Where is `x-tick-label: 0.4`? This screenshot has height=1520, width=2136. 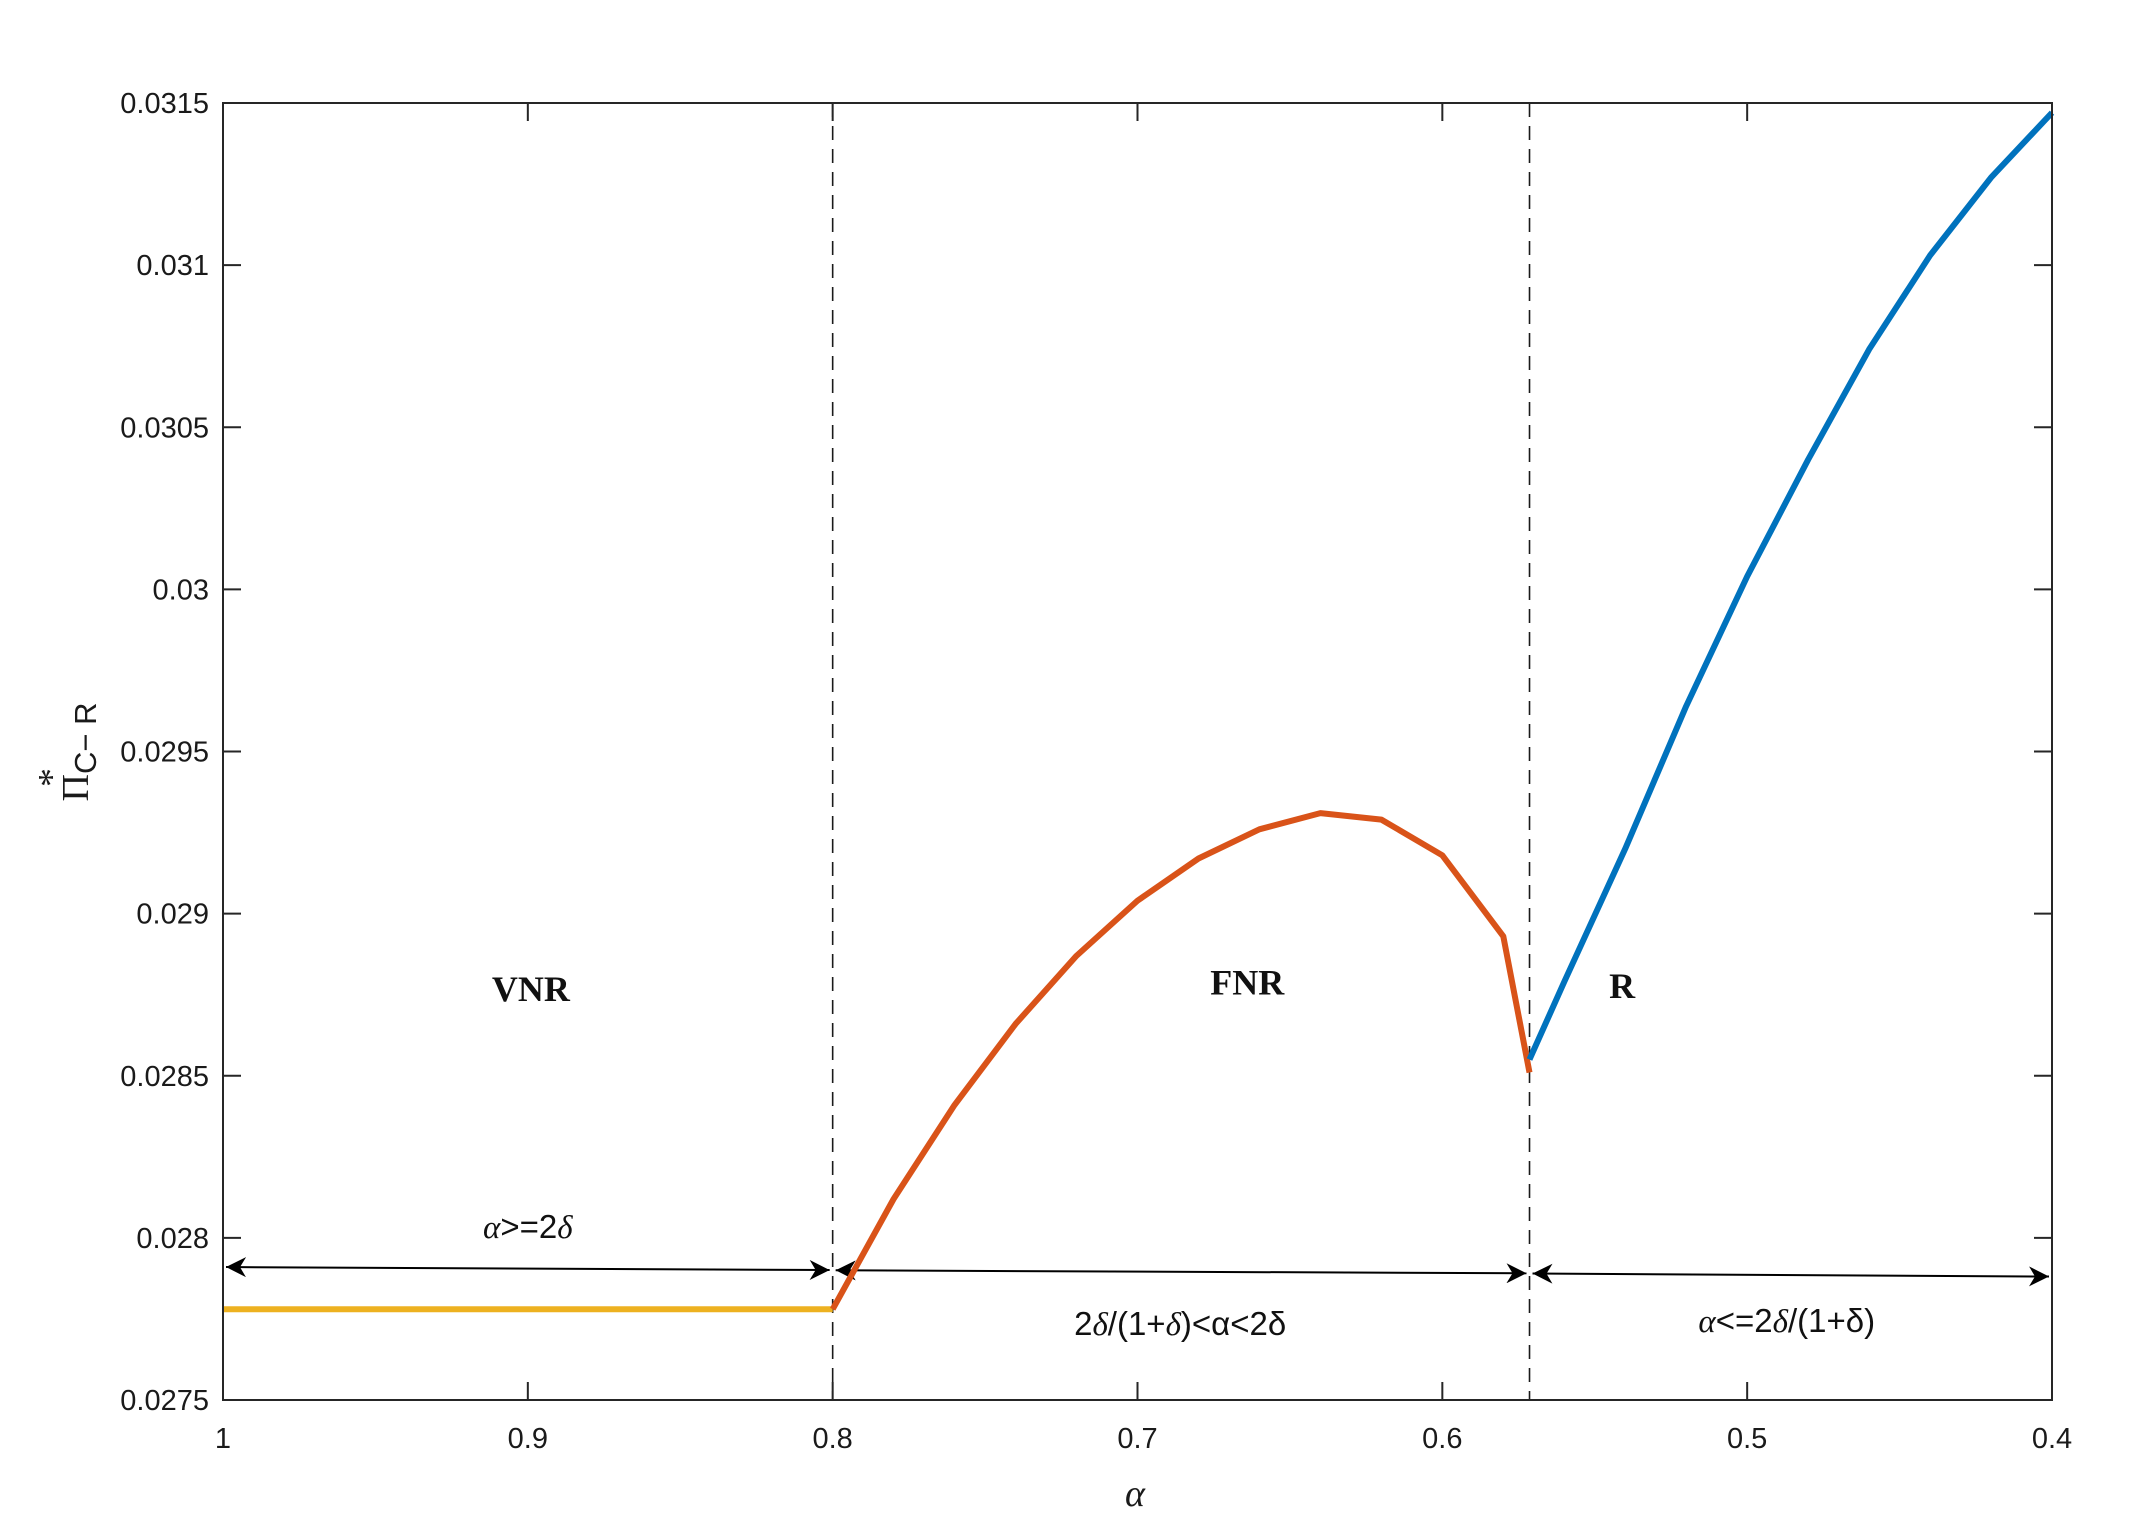 x-tick-label: 0.4 is located at coordinates (2052, 1439).